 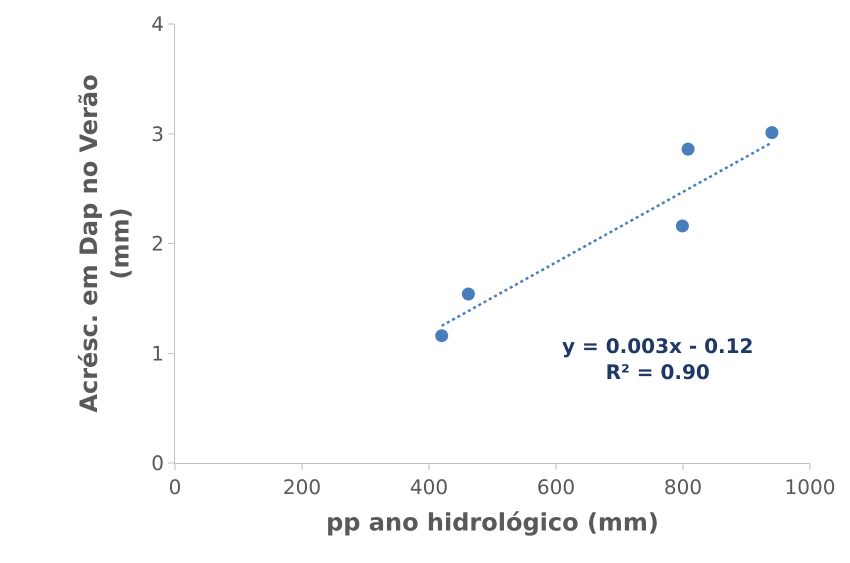 I want to click on x-tick-label: 800, so click(x=683, y=487).